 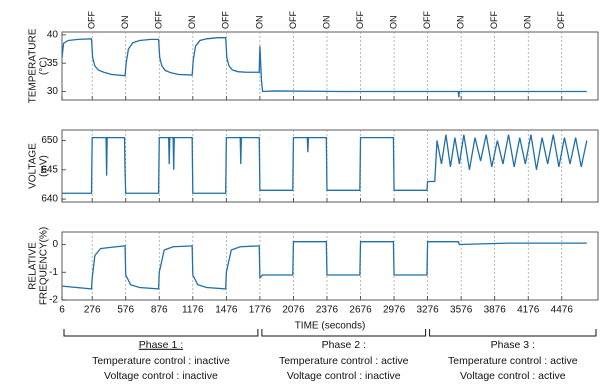 I want to click on y-axis-label: (°C), so click(x=44, y=66).